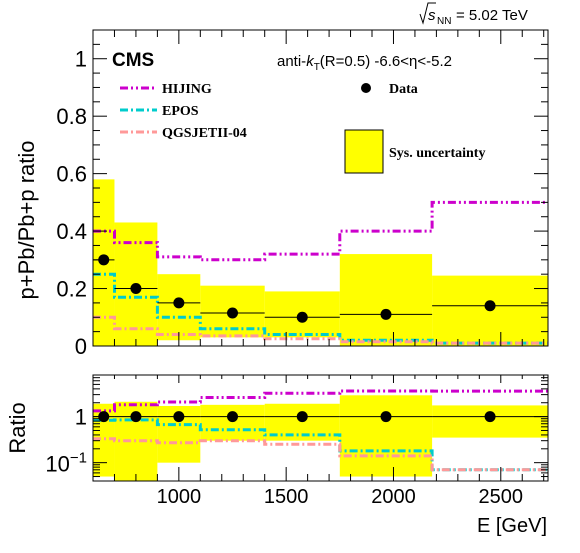 Image resolution: width=580 pixels, height=553 pixels. Describe the element at coordinates (320, 401) in the screenshot. I see `bottom-series-hijing` at that location.